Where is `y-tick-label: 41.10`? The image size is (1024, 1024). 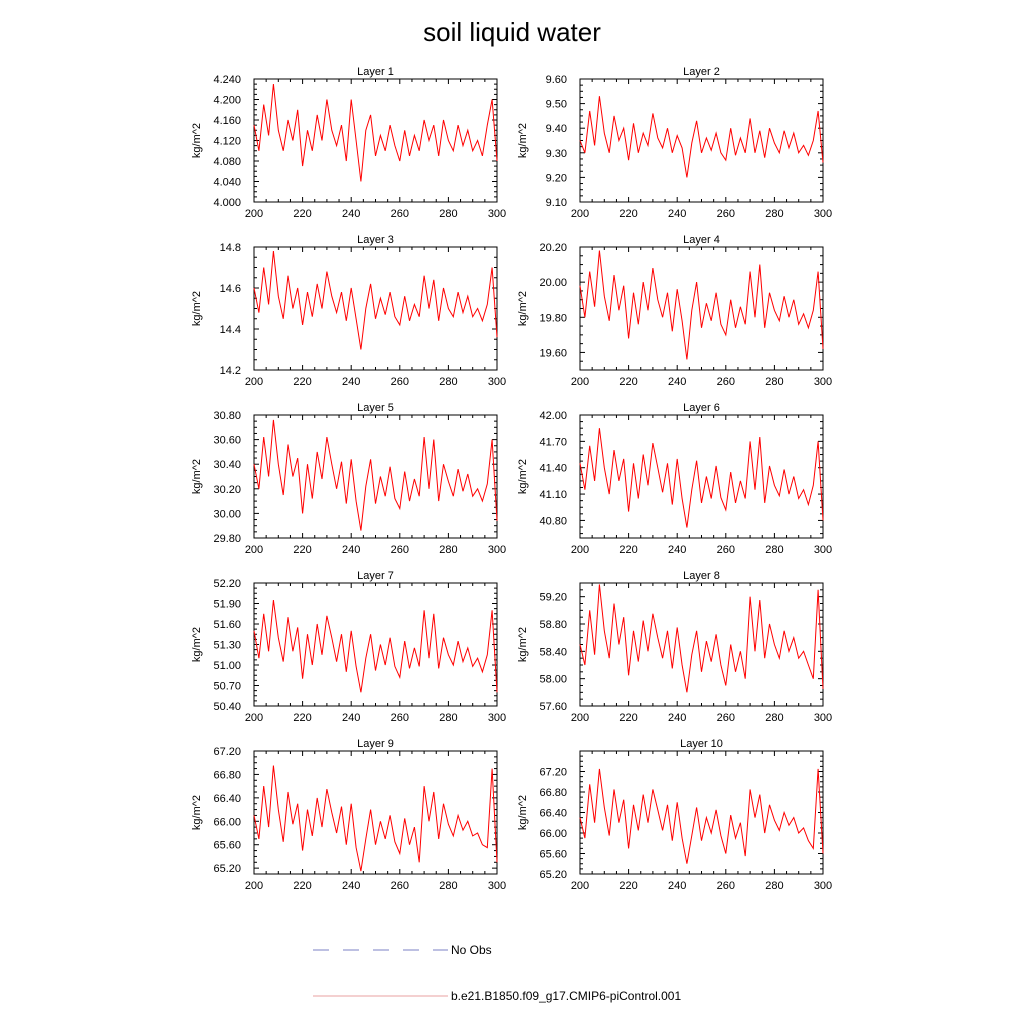
y-tick-label: 41.10 is located at coordinates (553, 495).